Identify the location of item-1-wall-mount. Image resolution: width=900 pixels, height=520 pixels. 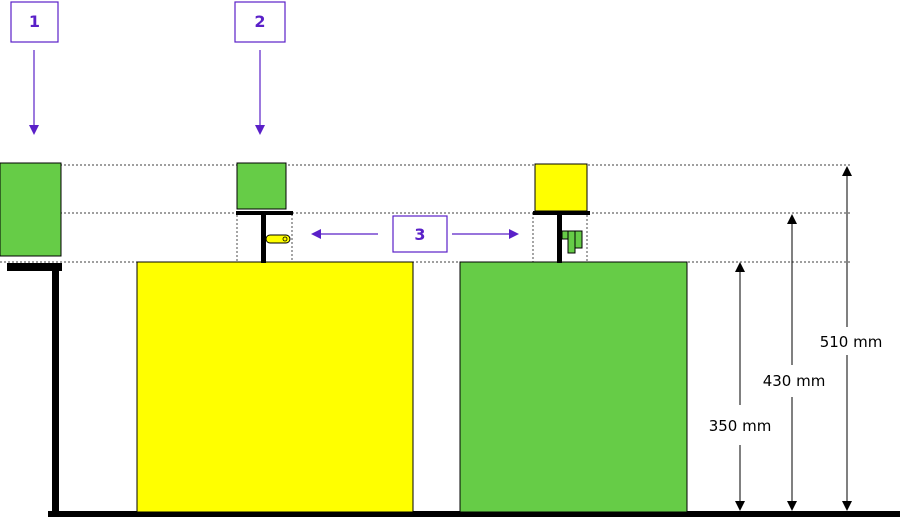
(31, 337).